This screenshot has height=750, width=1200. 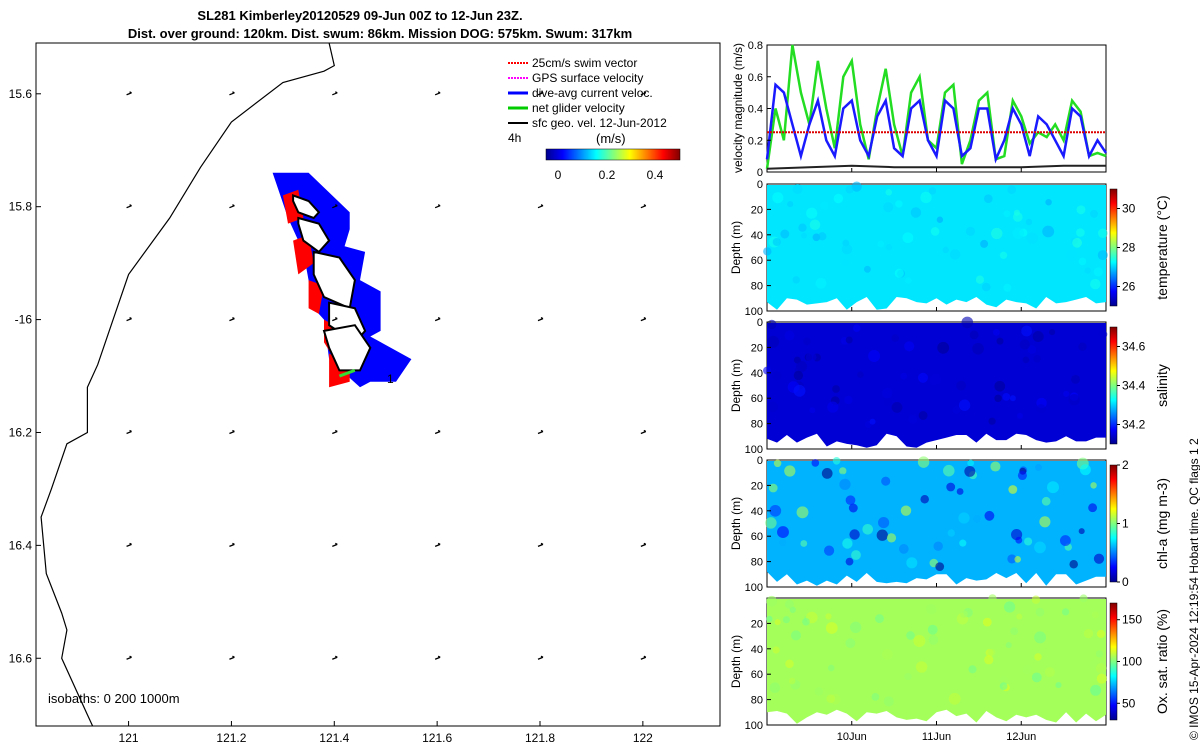 I want to click on chl-colorbar-tick-label: 0, so click(x=1125, y=582).